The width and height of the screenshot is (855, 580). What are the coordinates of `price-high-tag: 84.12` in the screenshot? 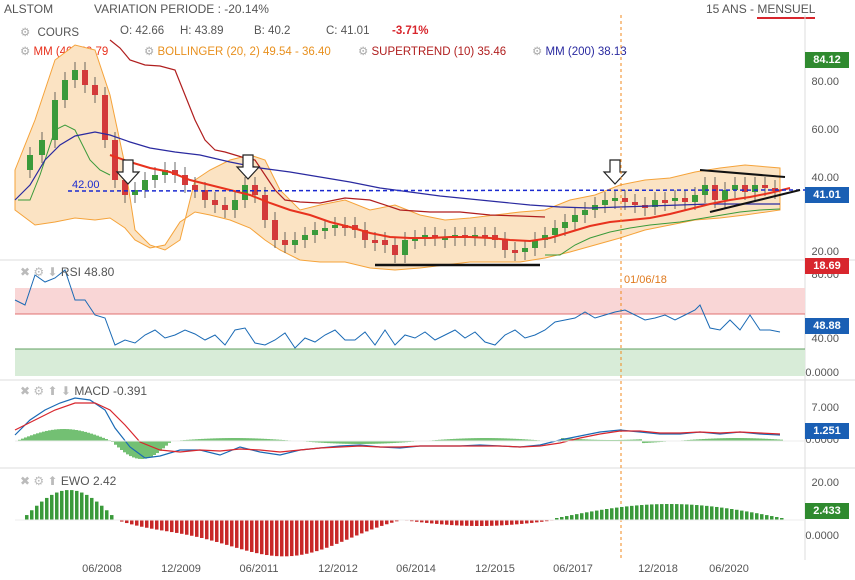 It's located at (827, 60).